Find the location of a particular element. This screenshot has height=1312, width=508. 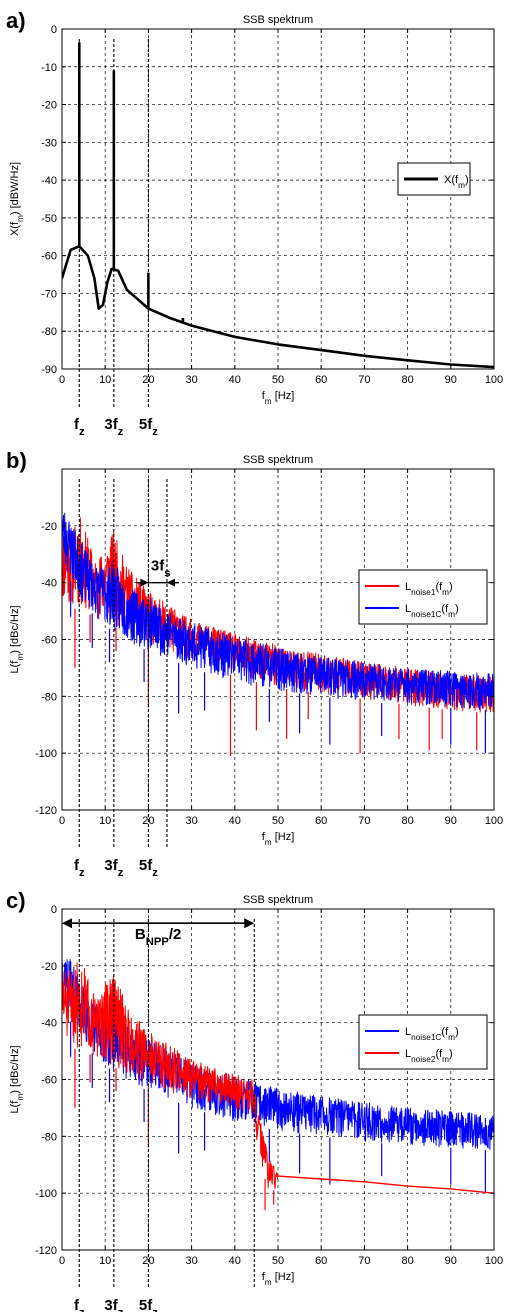

y-tick-label: -10 is located at coordinates (49, 68).